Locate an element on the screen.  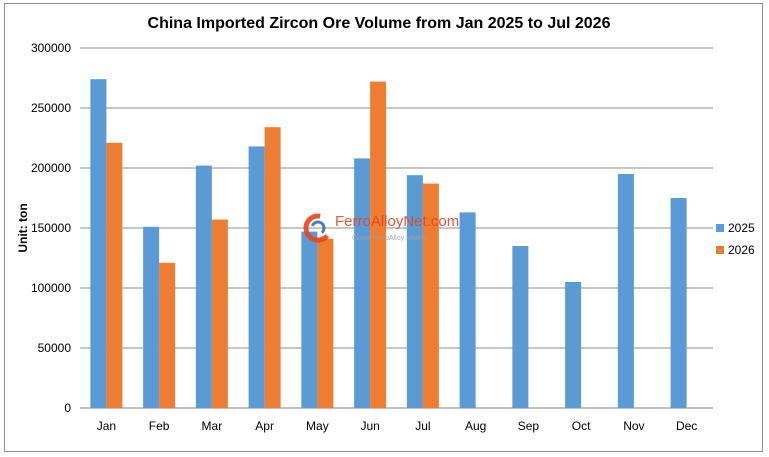
bar-2025-dec is located at coordinates (678, 303).